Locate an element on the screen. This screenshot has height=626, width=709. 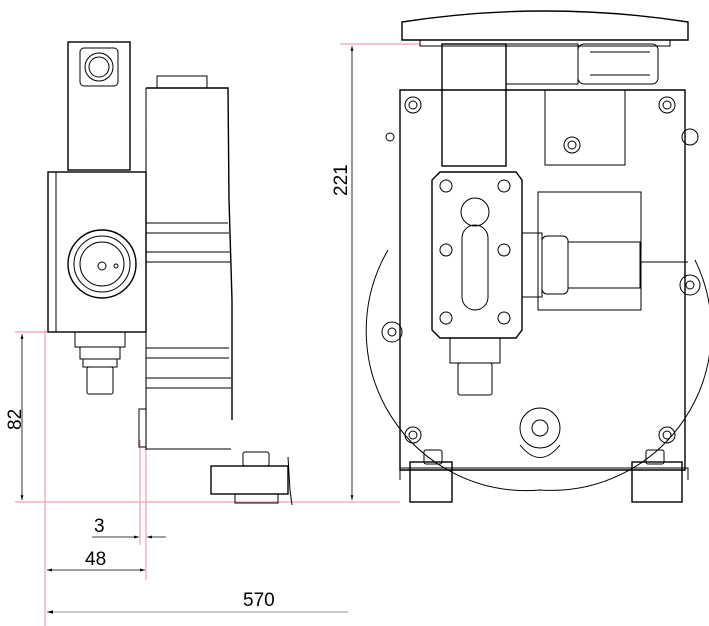
dimension-82-label: 82 is located at coordinates (15, 419).